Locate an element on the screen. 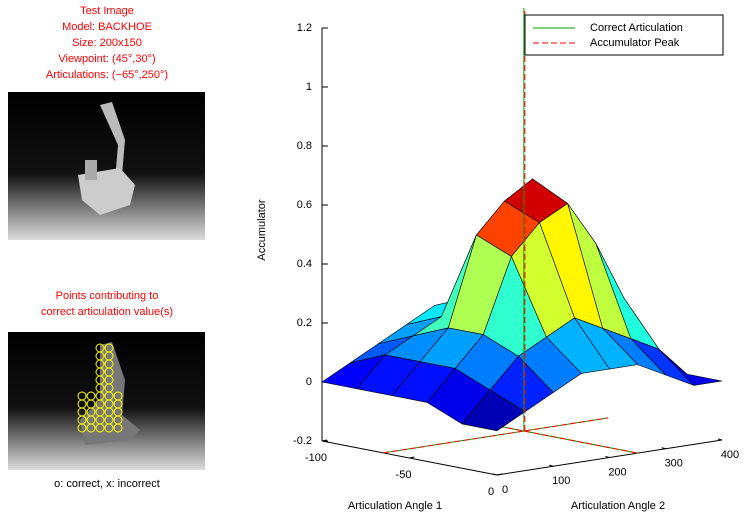 The height and width of the screenshot is (520, 754). backhoe-shape is located at coordinates (106, 158).